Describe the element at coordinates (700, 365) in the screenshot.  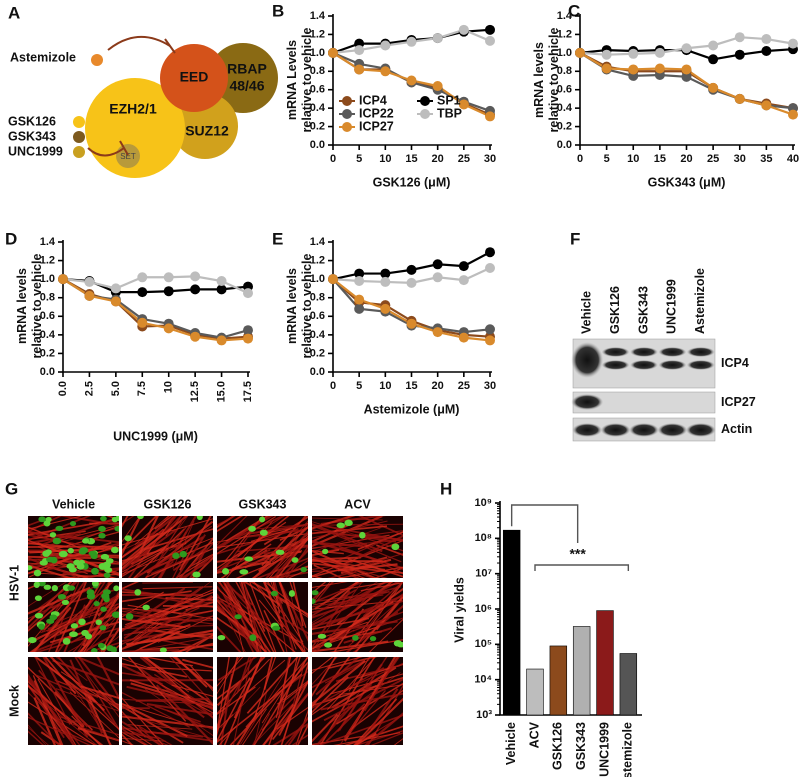
I see `blot-band` at that location.